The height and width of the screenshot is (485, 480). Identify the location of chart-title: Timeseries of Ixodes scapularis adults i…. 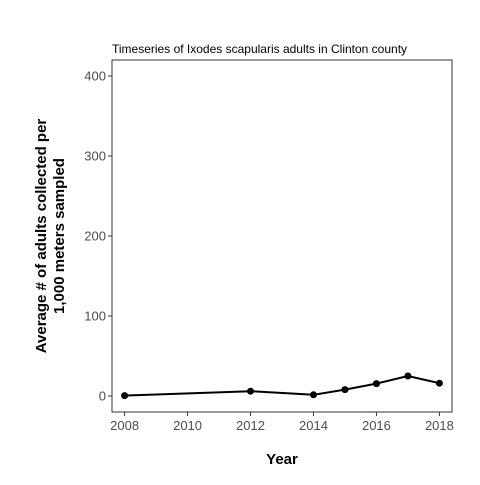
(259, 49).